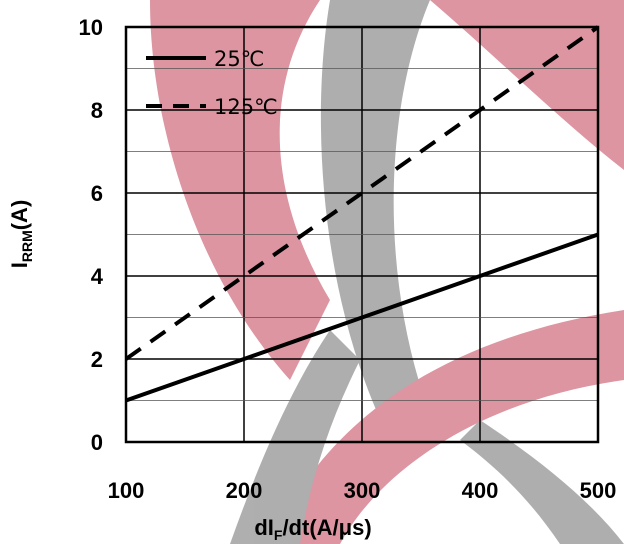 The image size is (624, 544). Describe the element at coordinates (91, 235) in the screenshot. I see `y-tick-labels: 0 2 4 6 8 10` at that location.